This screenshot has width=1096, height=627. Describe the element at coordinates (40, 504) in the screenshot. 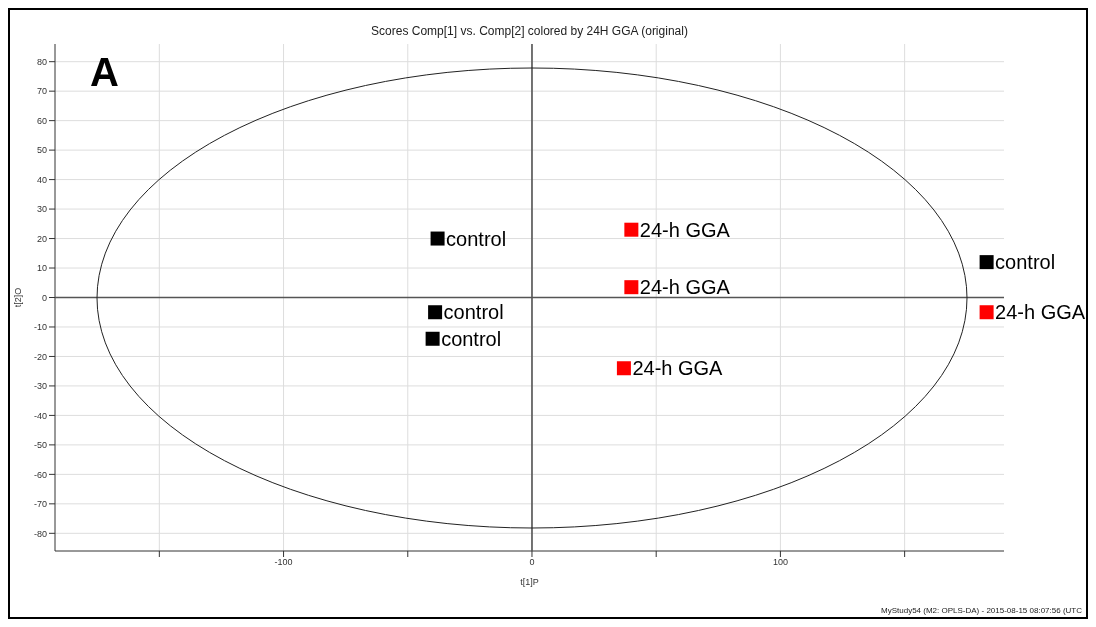

I see `y-tick-label: -70` at that location.